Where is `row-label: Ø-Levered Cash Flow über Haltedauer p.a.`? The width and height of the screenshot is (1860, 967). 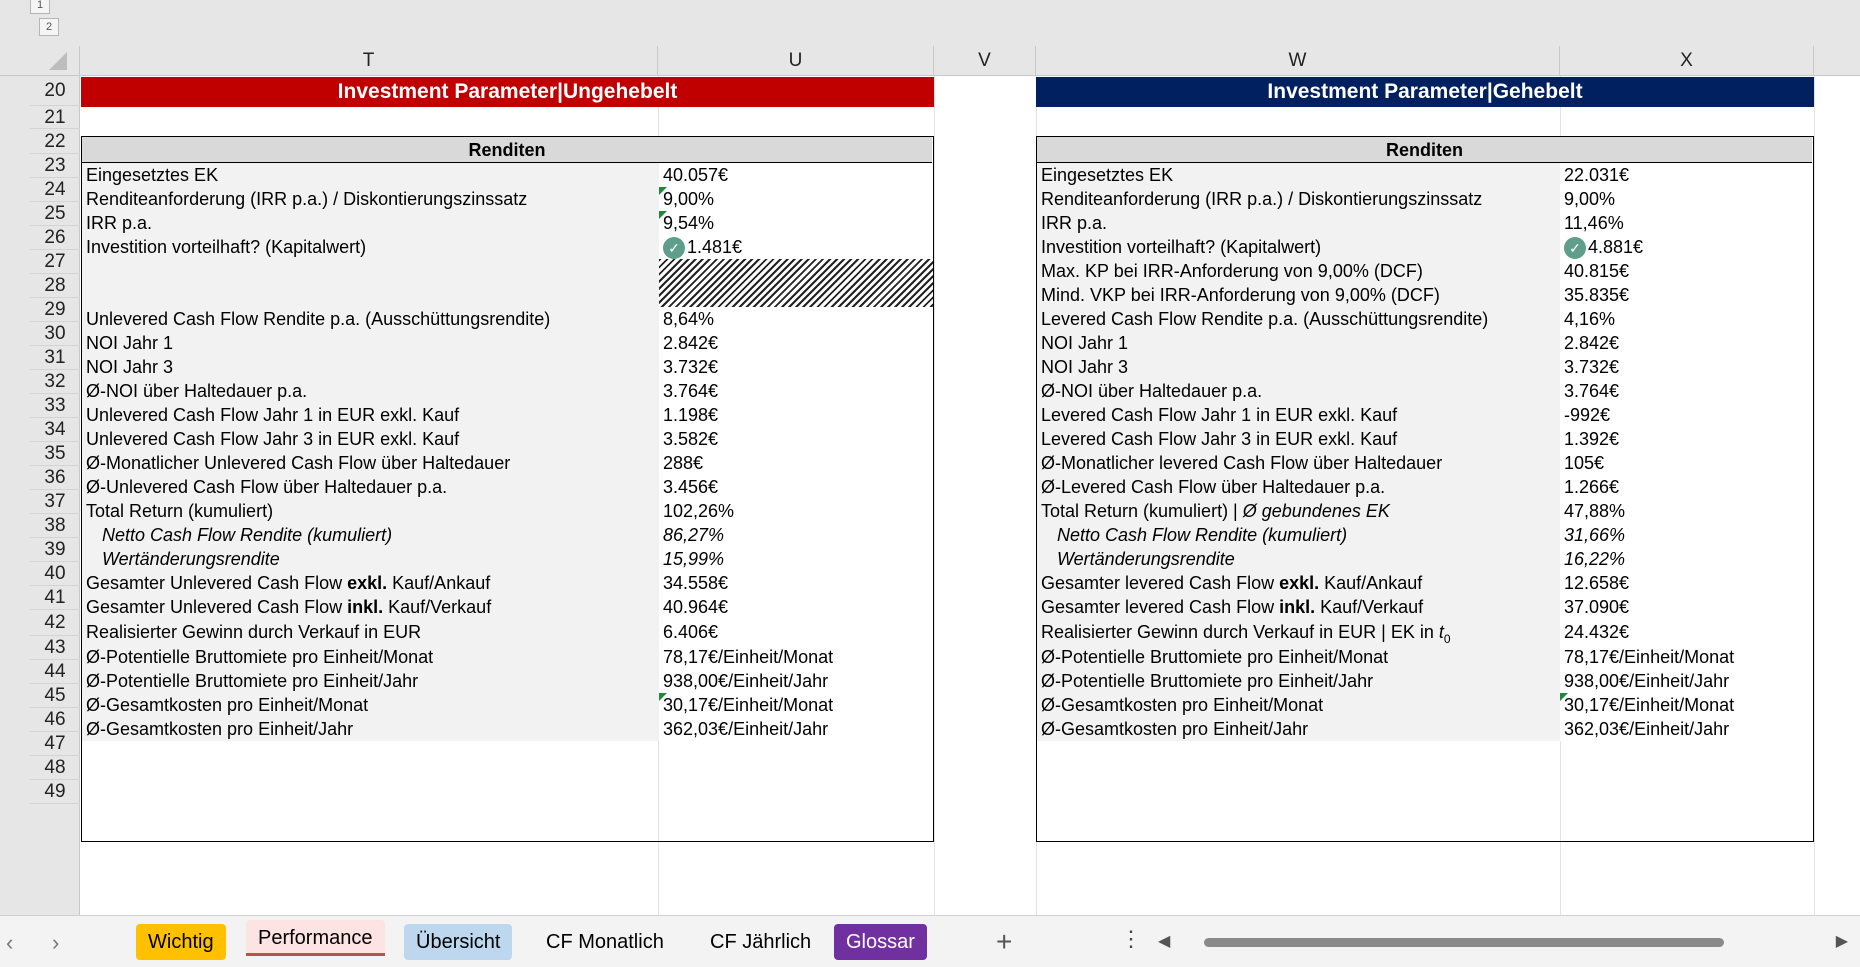
row-label: Ø-Levered Cash Flow über Haltedauer p.a. is located at coordinates (1298, 487).